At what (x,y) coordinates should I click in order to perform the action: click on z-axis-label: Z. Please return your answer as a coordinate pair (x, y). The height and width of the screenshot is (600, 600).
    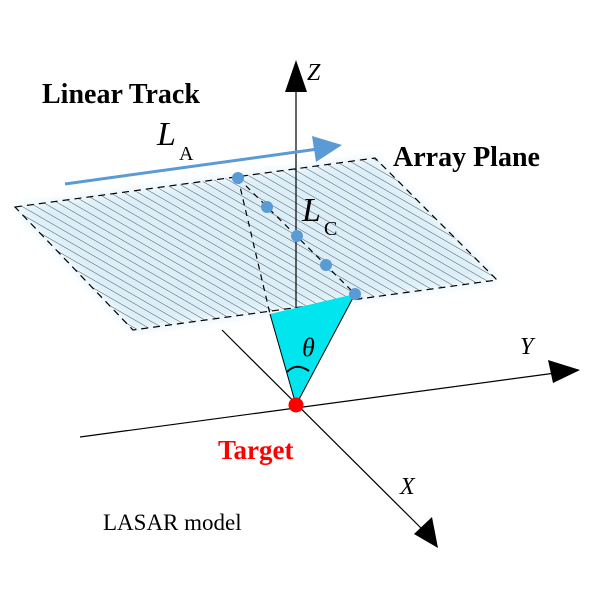
    Looking at the image, I should click on (314, 73).